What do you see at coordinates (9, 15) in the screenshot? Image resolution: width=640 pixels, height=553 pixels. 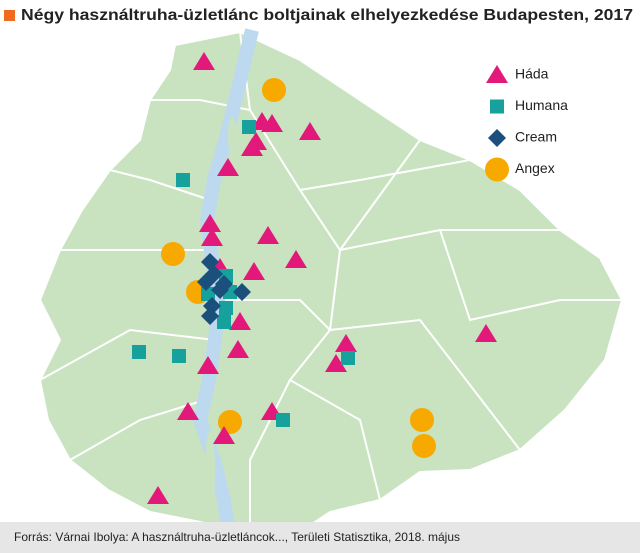 I see `title-marker` at bounding box center [9, 15].